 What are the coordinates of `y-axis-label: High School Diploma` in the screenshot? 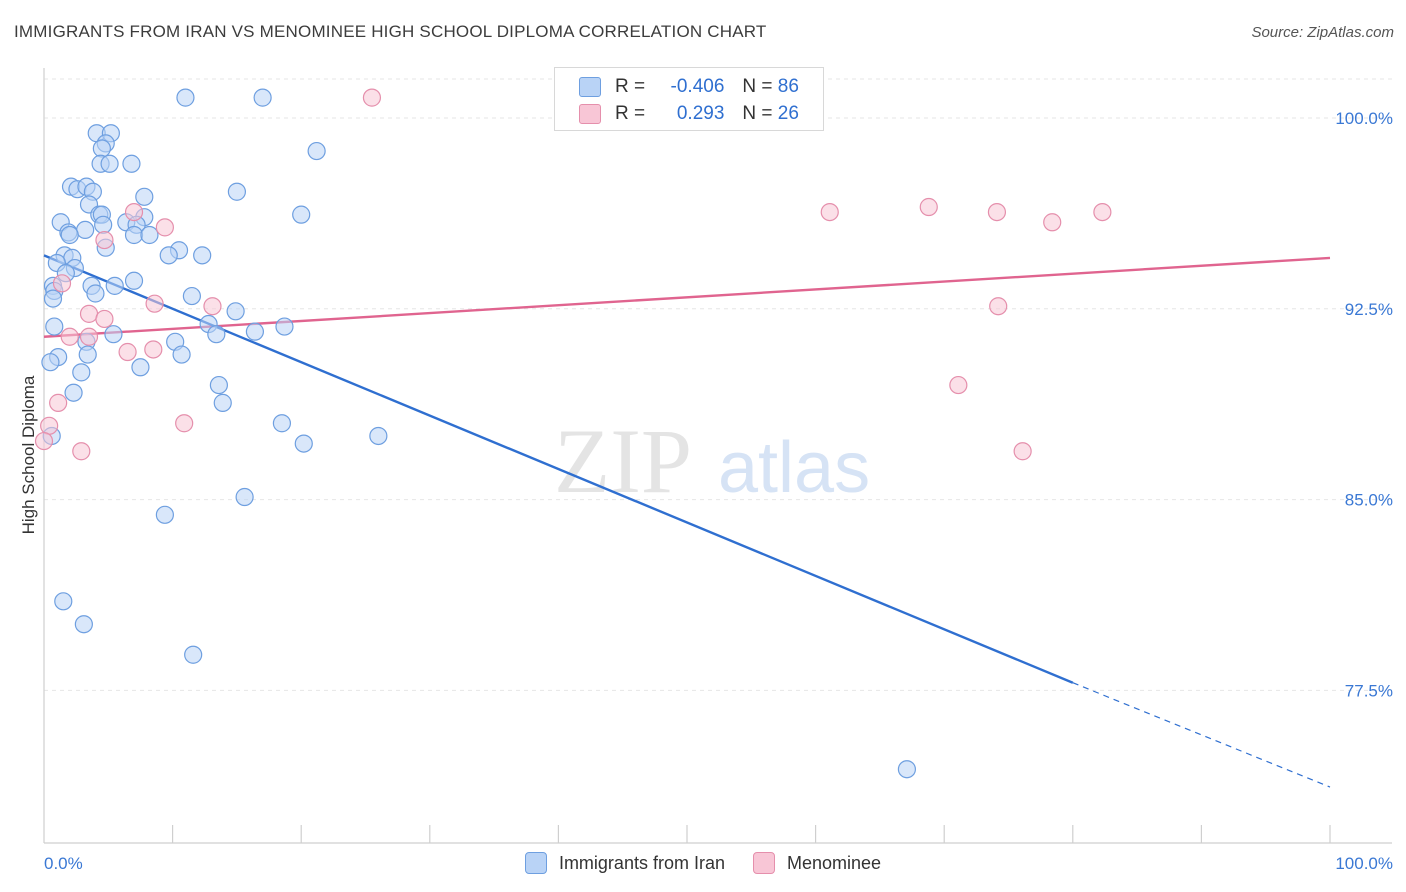 It's located at (28, 454).